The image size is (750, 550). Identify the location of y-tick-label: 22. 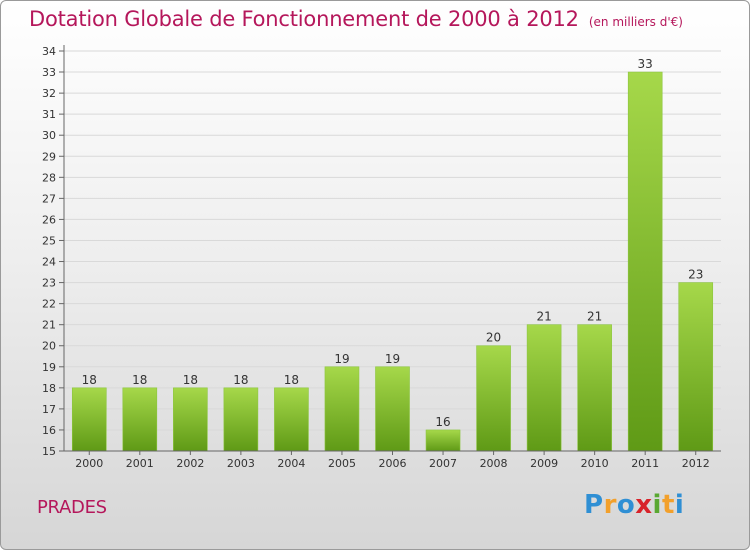
(49, 304).